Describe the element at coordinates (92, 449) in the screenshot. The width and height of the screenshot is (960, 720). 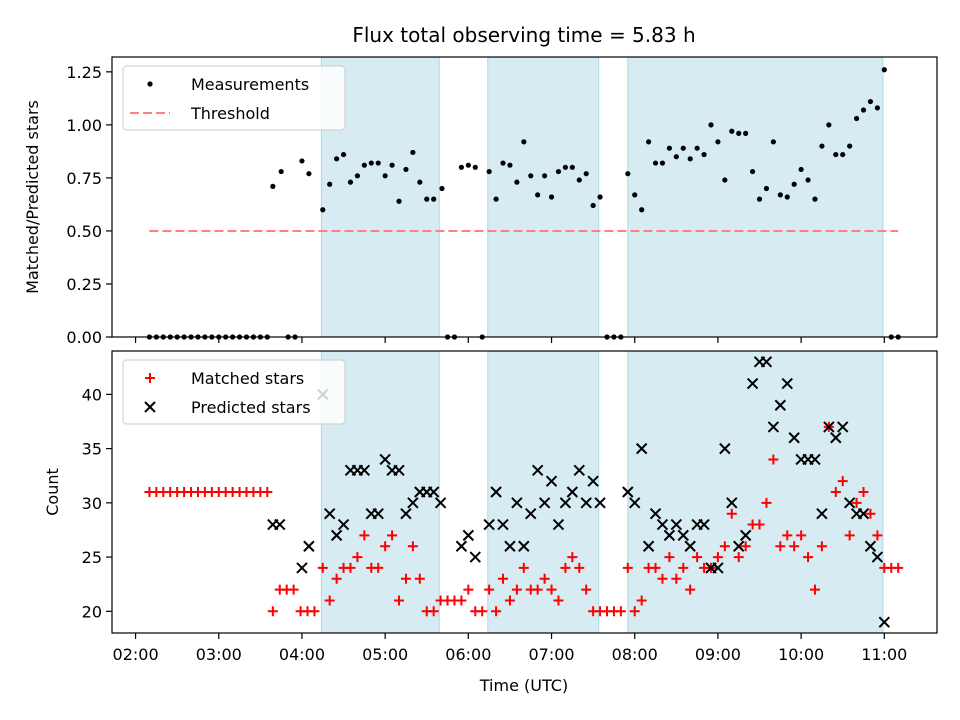
I see `y-tick-label-1-3: 35` at that location.